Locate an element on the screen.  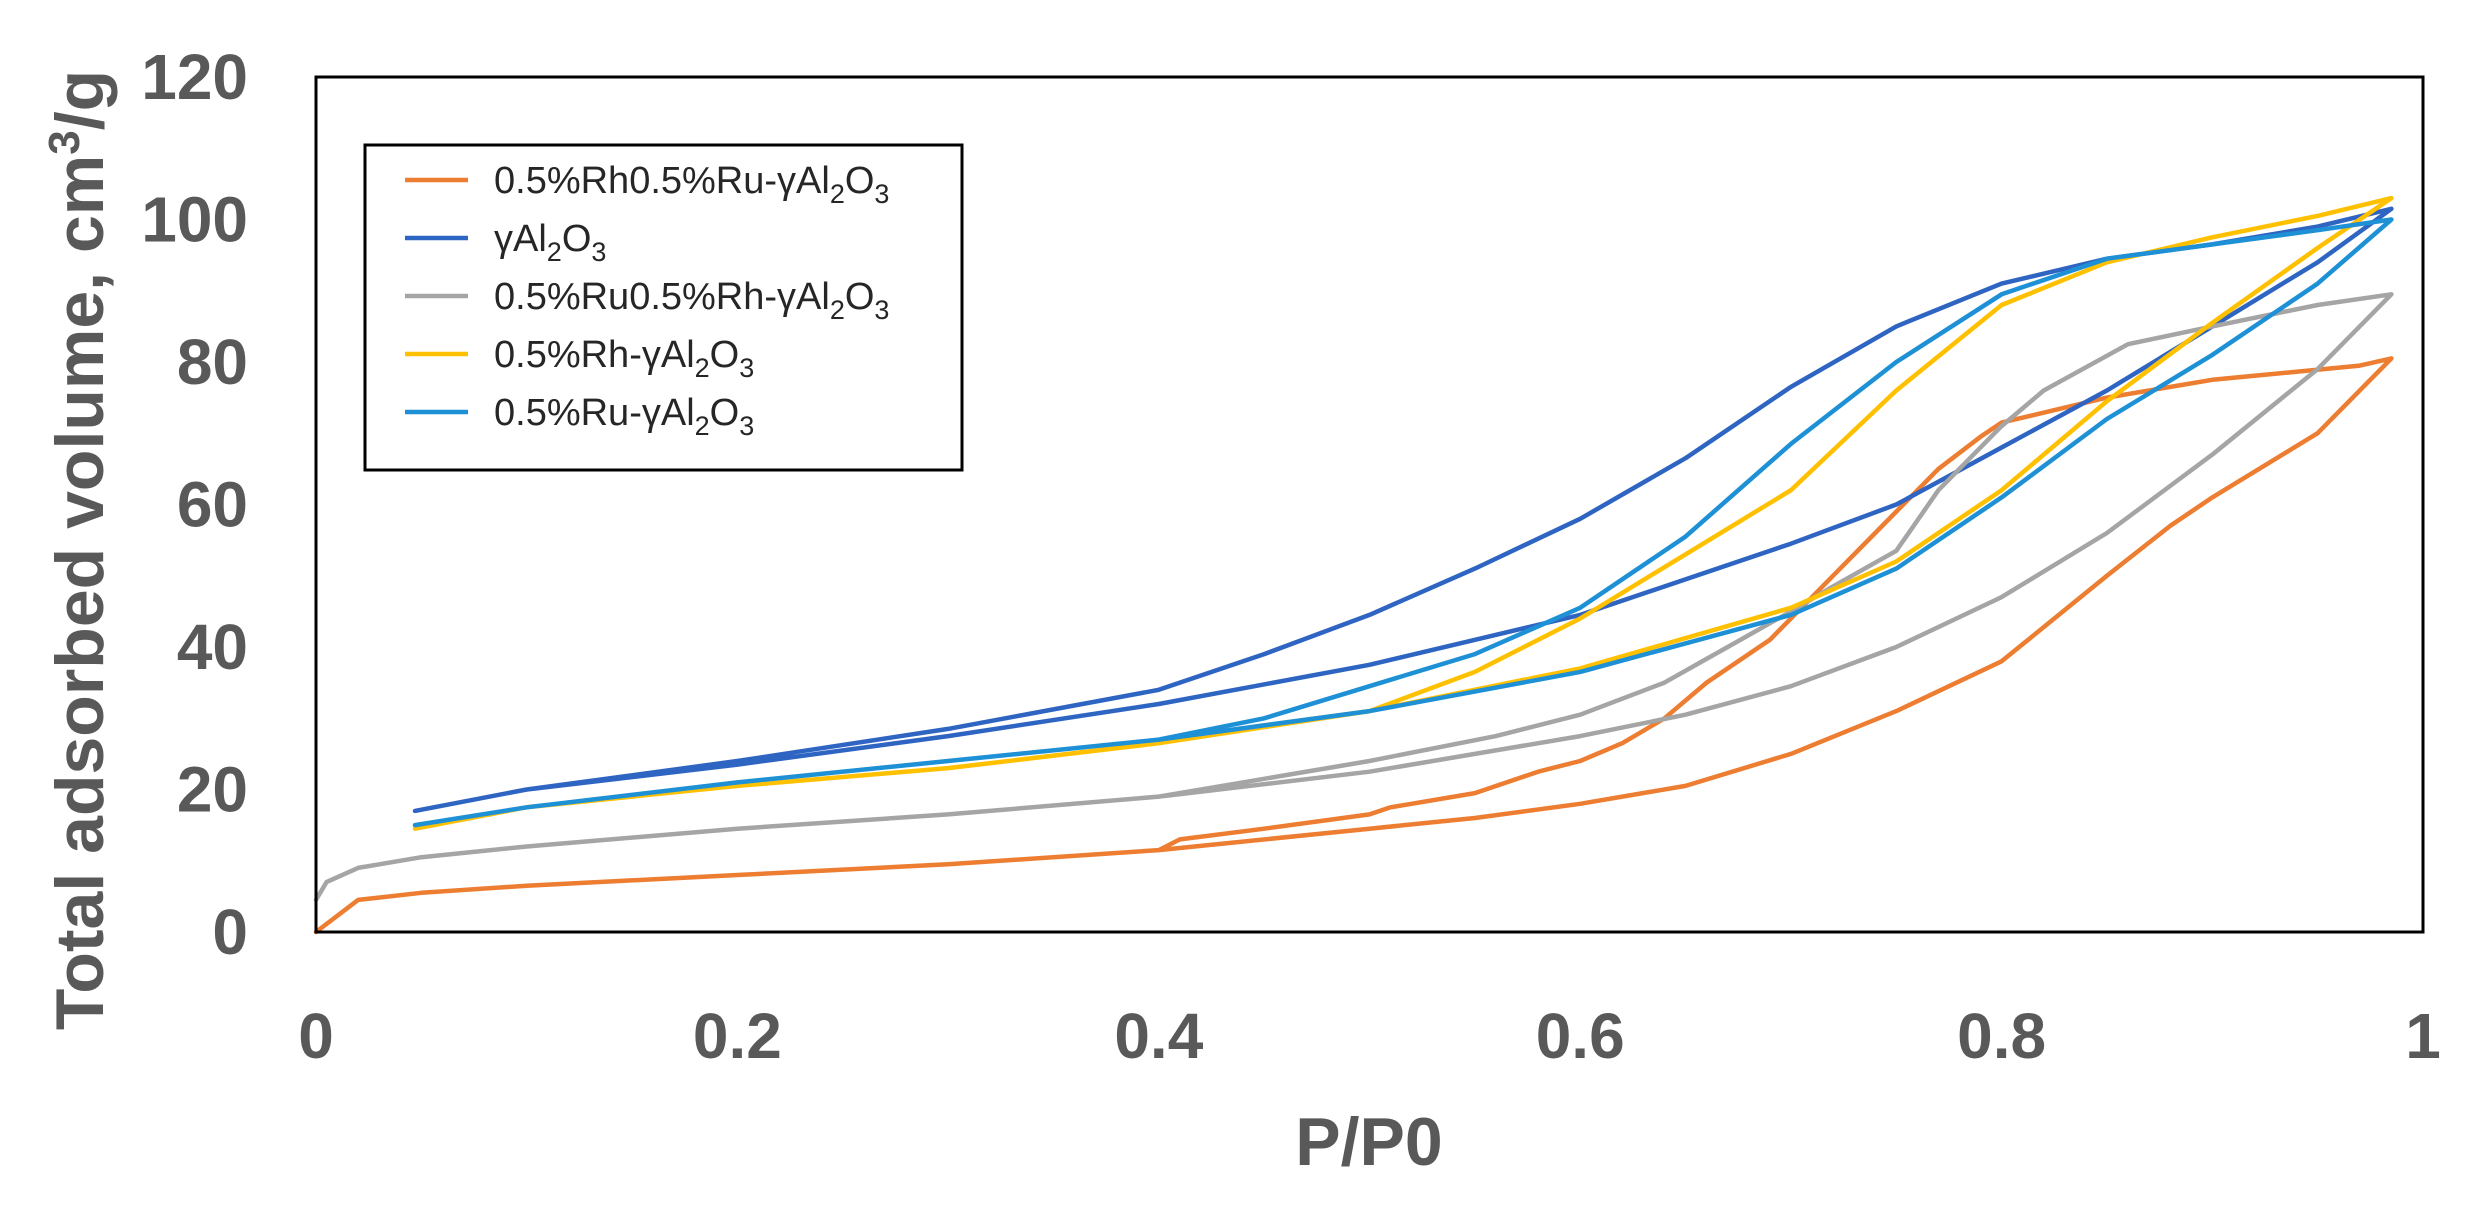
y-tick-label: 100 is located at coordinates (194, 220).